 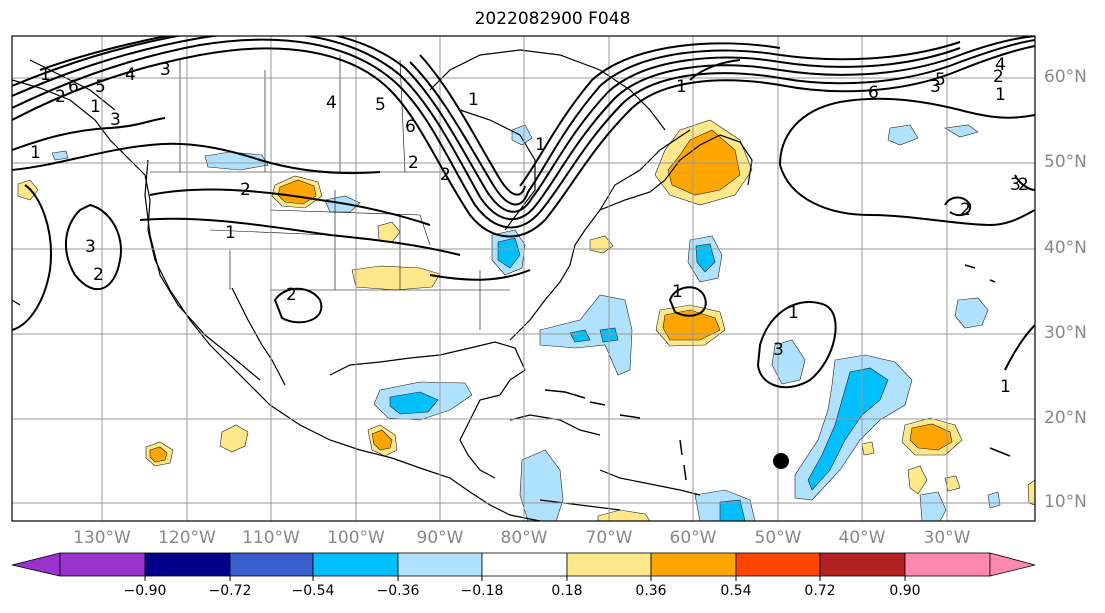 I want to click on colorbar, so click(x=523, y=566).